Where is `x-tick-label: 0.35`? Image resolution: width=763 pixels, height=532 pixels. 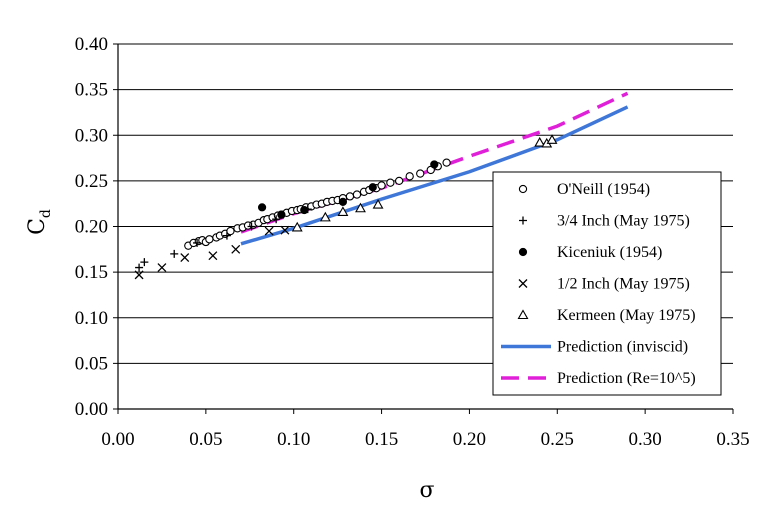
x-tick-label: 0.35 is located at coordinates (732, 439).